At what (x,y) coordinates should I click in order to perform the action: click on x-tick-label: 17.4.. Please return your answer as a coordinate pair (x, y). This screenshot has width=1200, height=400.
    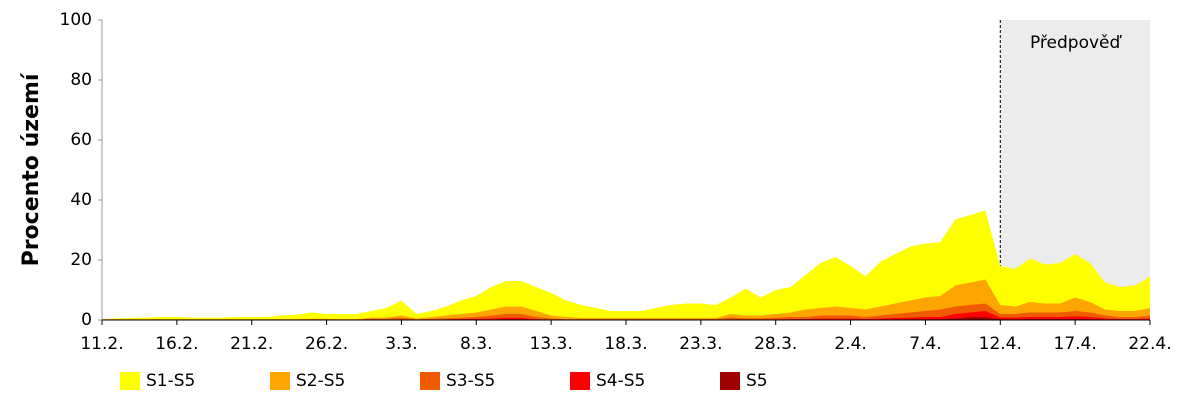
    Looking at the image, I should click on (1075, 344).